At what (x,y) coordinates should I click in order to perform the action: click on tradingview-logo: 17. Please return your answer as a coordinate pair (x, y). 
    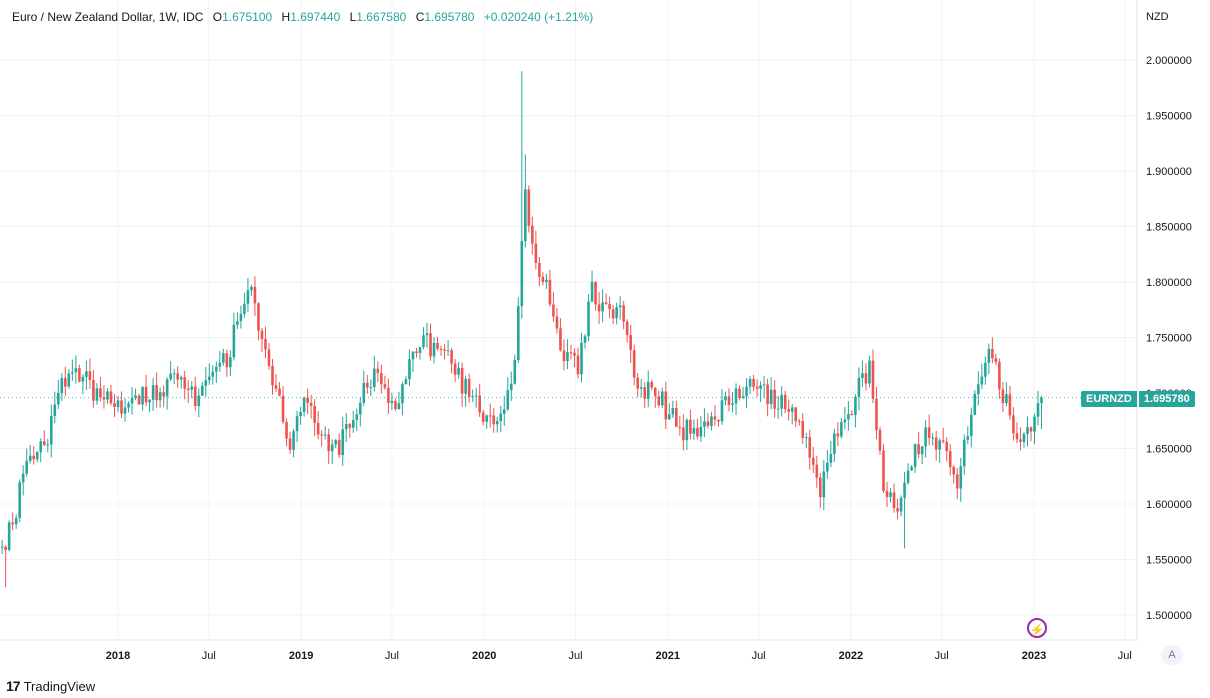
    Looking at the image, I should click on (13, 686).